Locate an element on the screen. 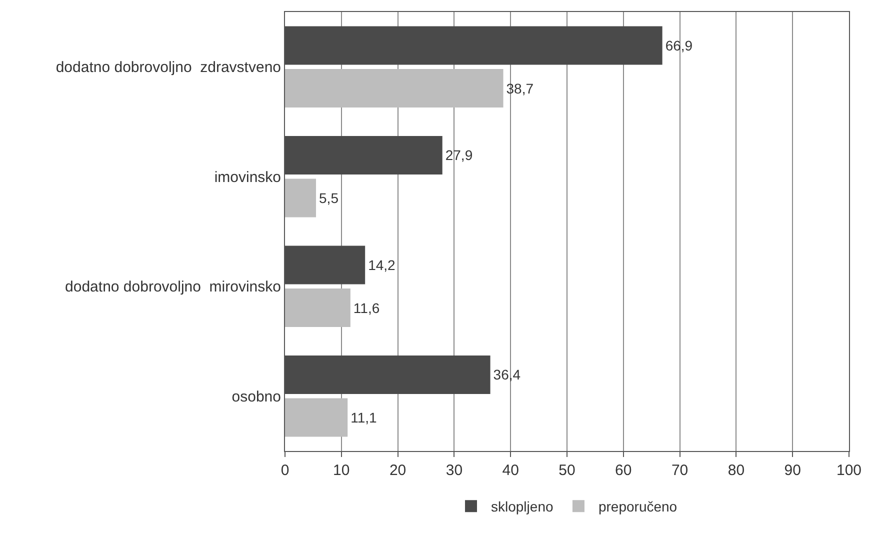  x-tick-label: 100 is located at coordinates (849, 470).